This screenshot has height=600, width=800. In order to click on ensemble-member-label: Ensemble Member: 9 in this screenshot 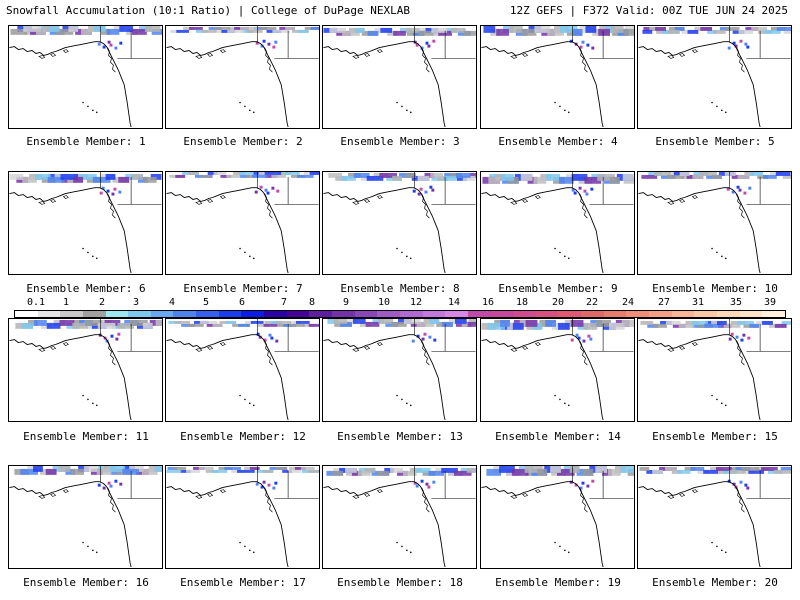, I will do `click(558, 288)`.